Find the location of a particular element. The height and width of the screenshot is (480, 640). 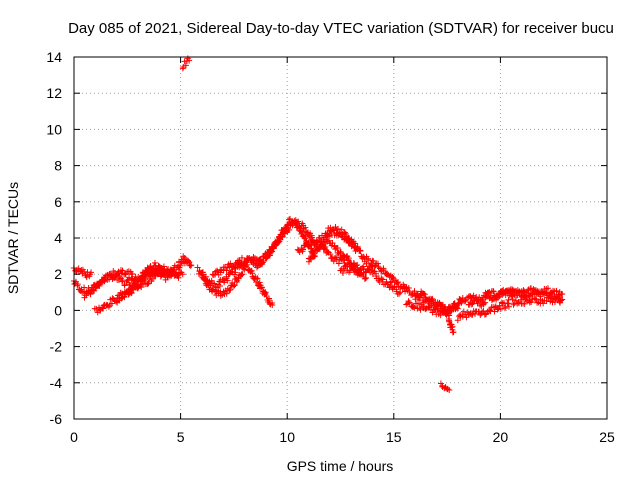

x-tick-label: 0 is located at coordinates (74, 437).